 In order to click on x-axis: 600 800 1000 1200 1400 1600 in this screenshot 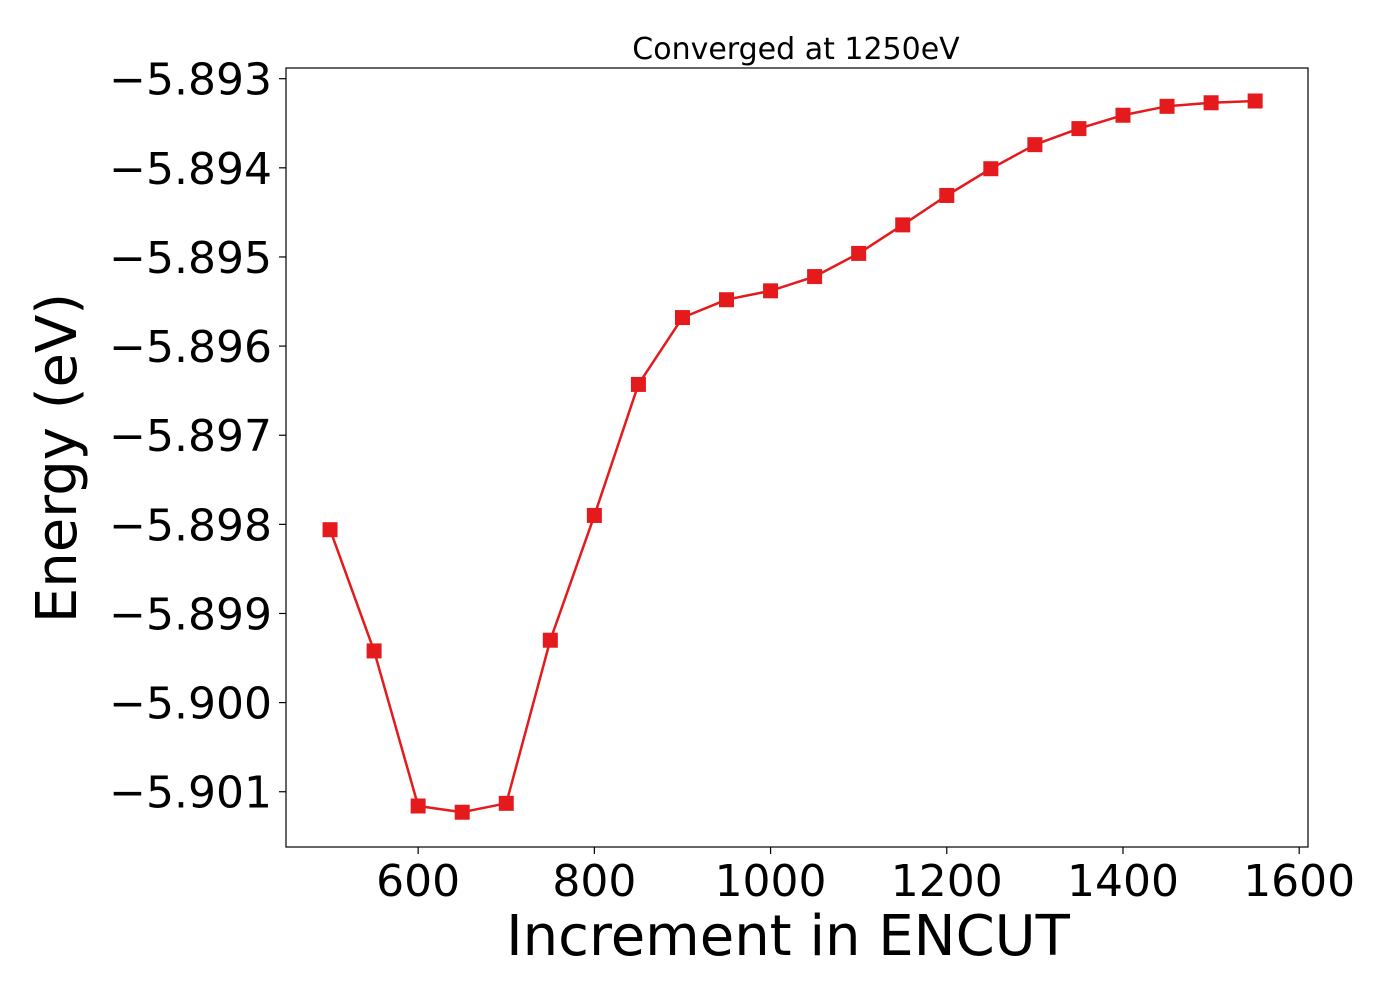, I will do `click(865, 877)`.